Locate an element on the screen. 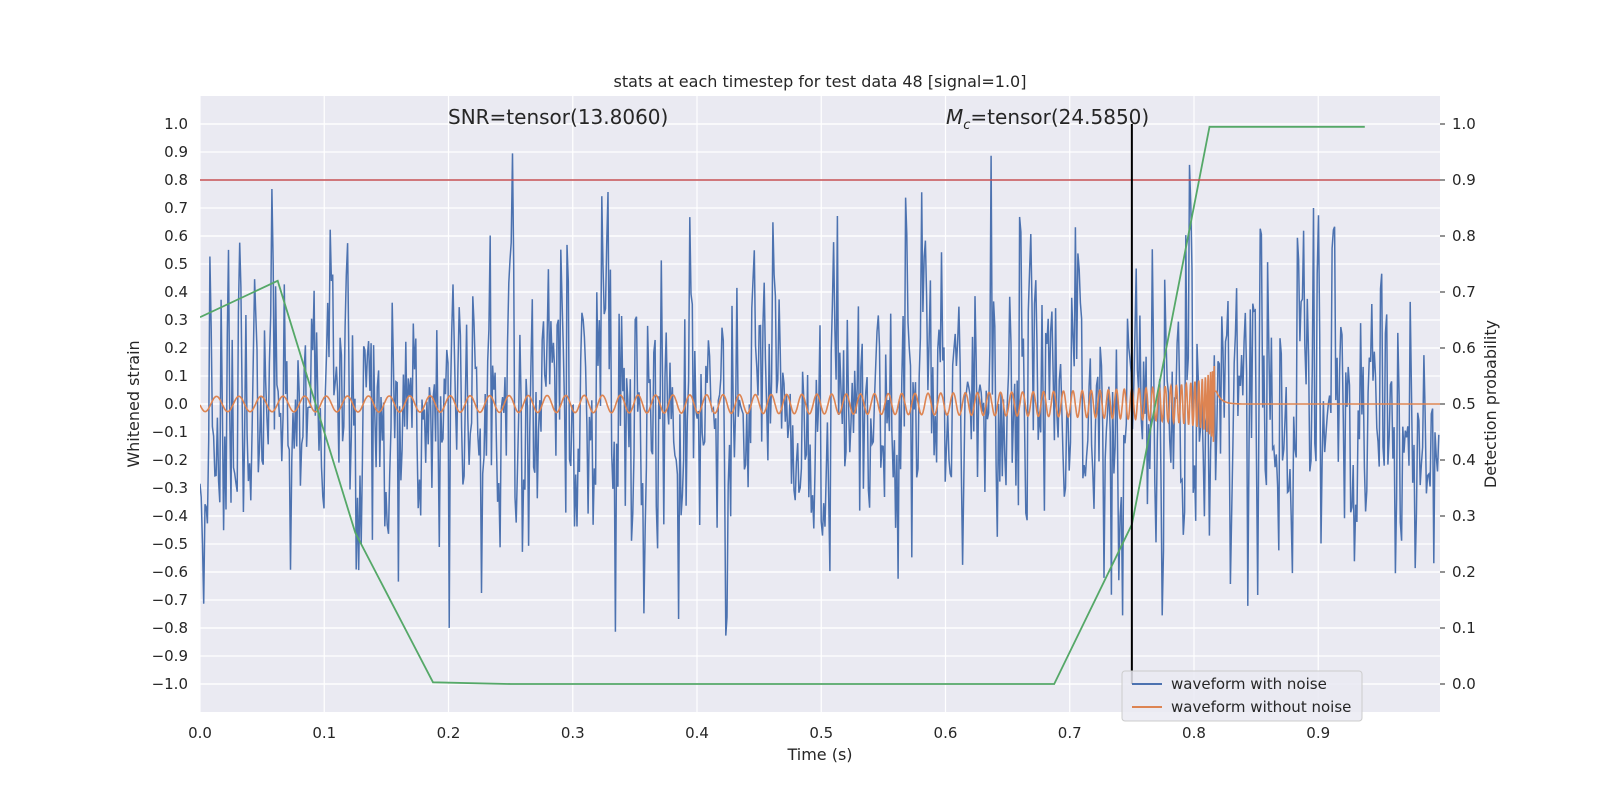  x-tick-label: 0.7 is located at coordinates (1070, 733).